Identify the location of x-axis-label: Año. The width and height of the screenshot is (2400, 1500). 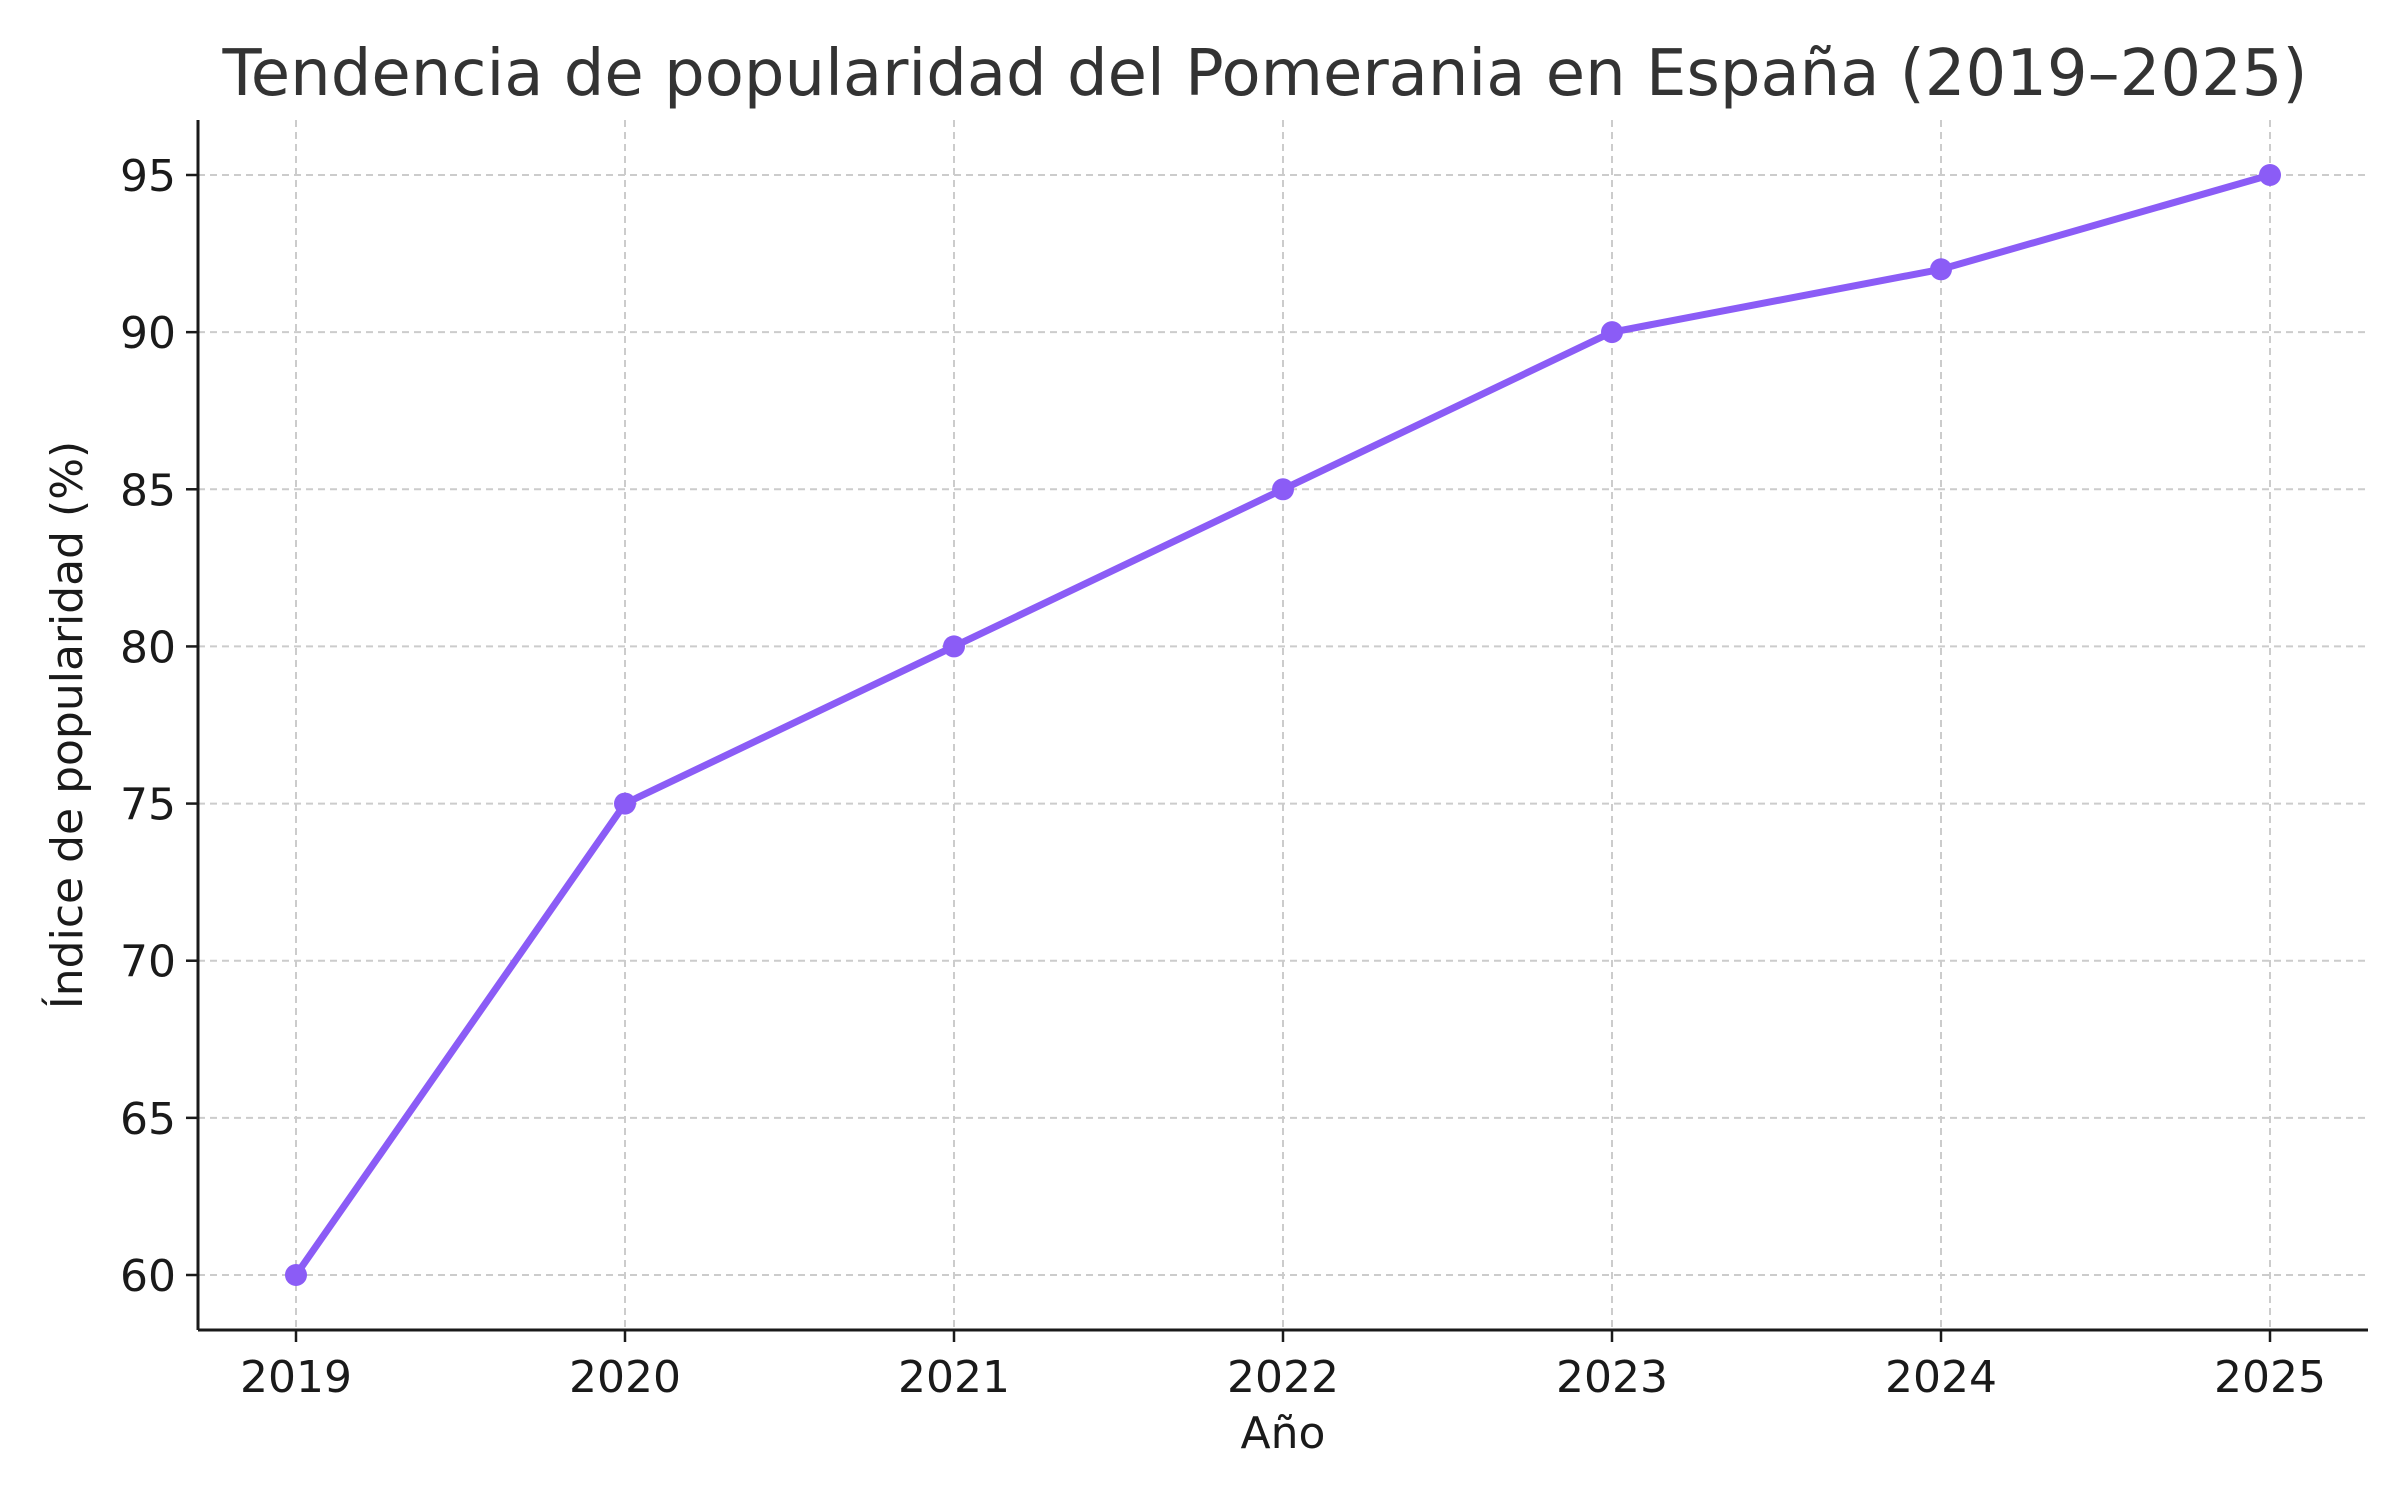
(1283, 1433).